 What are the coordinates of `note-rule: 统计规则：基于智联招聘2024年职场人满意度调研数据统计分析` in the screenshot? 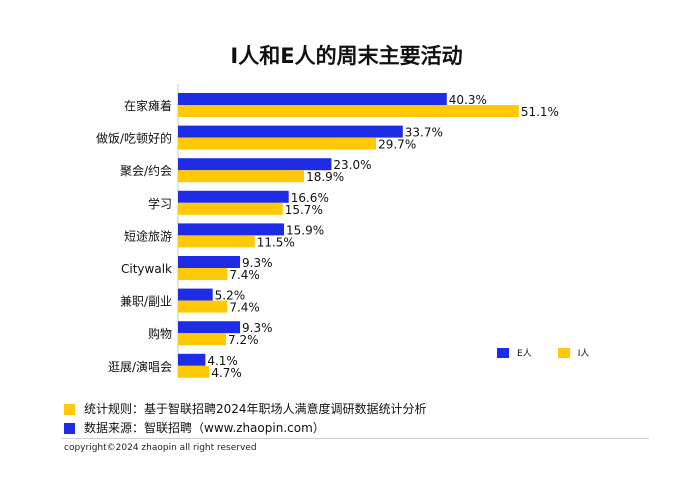 It's located at (245, 409).